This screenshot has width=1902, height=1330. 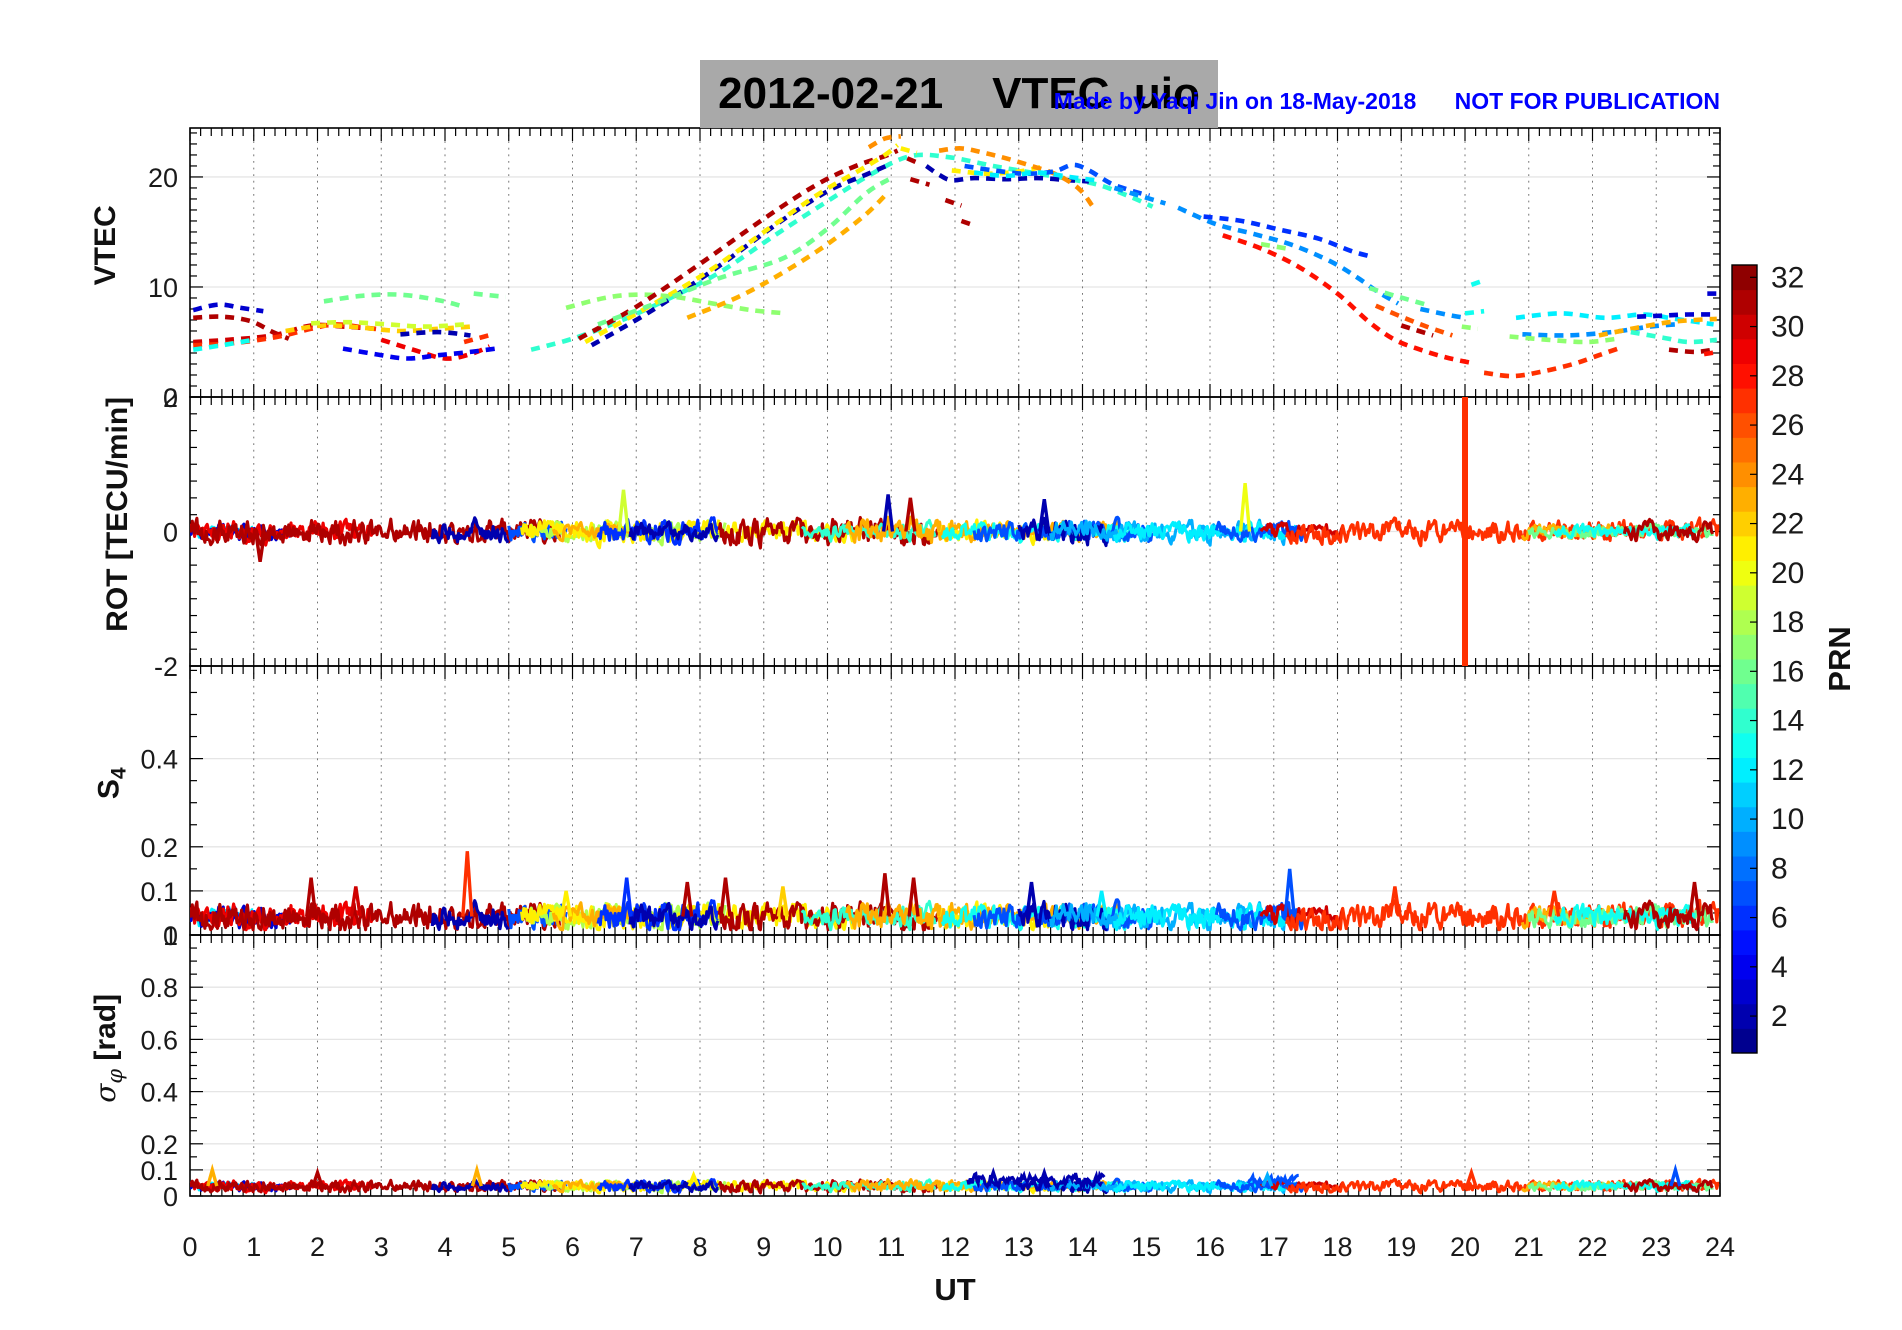 I want to click on tick-label: 21, so click(x=1529, y=1247).